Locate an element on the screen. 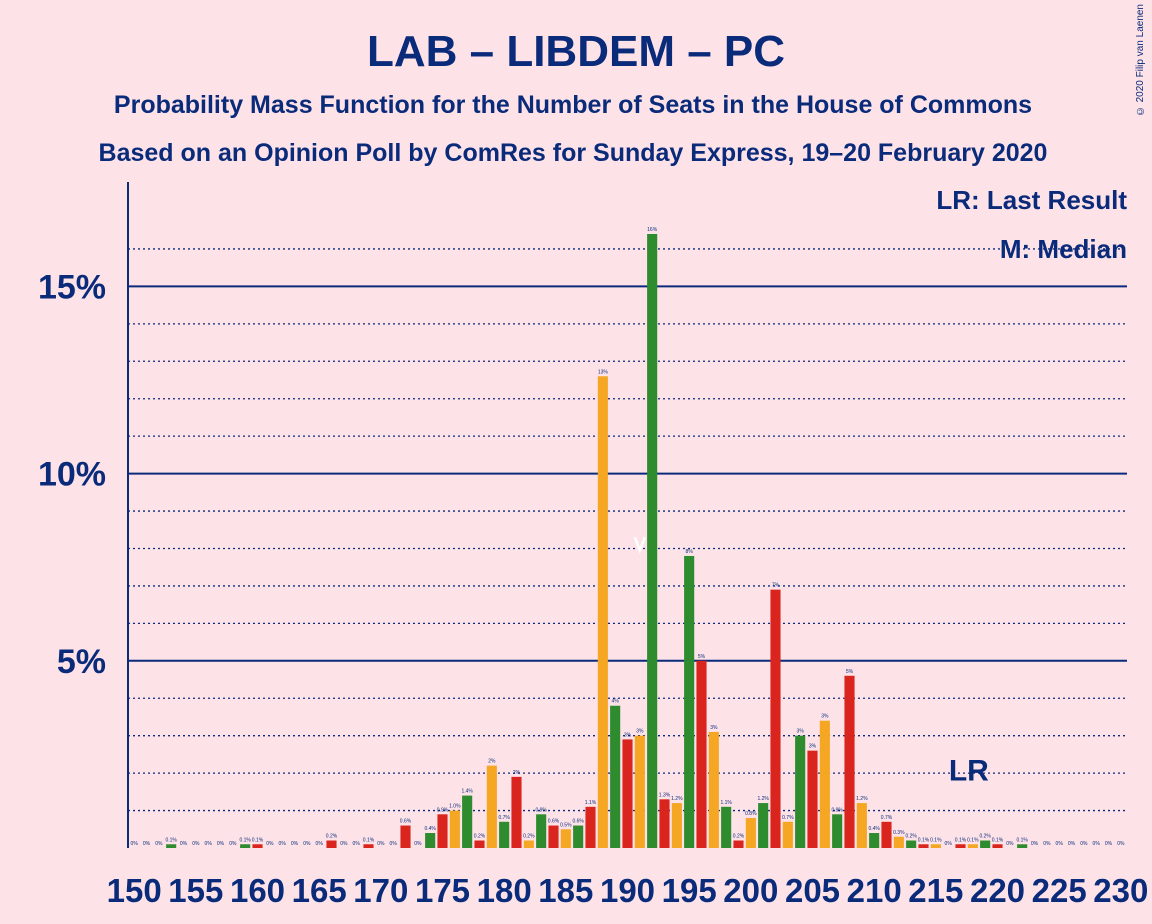  value-label-seat-214: 0.1% is located at coordinates (924, 840).